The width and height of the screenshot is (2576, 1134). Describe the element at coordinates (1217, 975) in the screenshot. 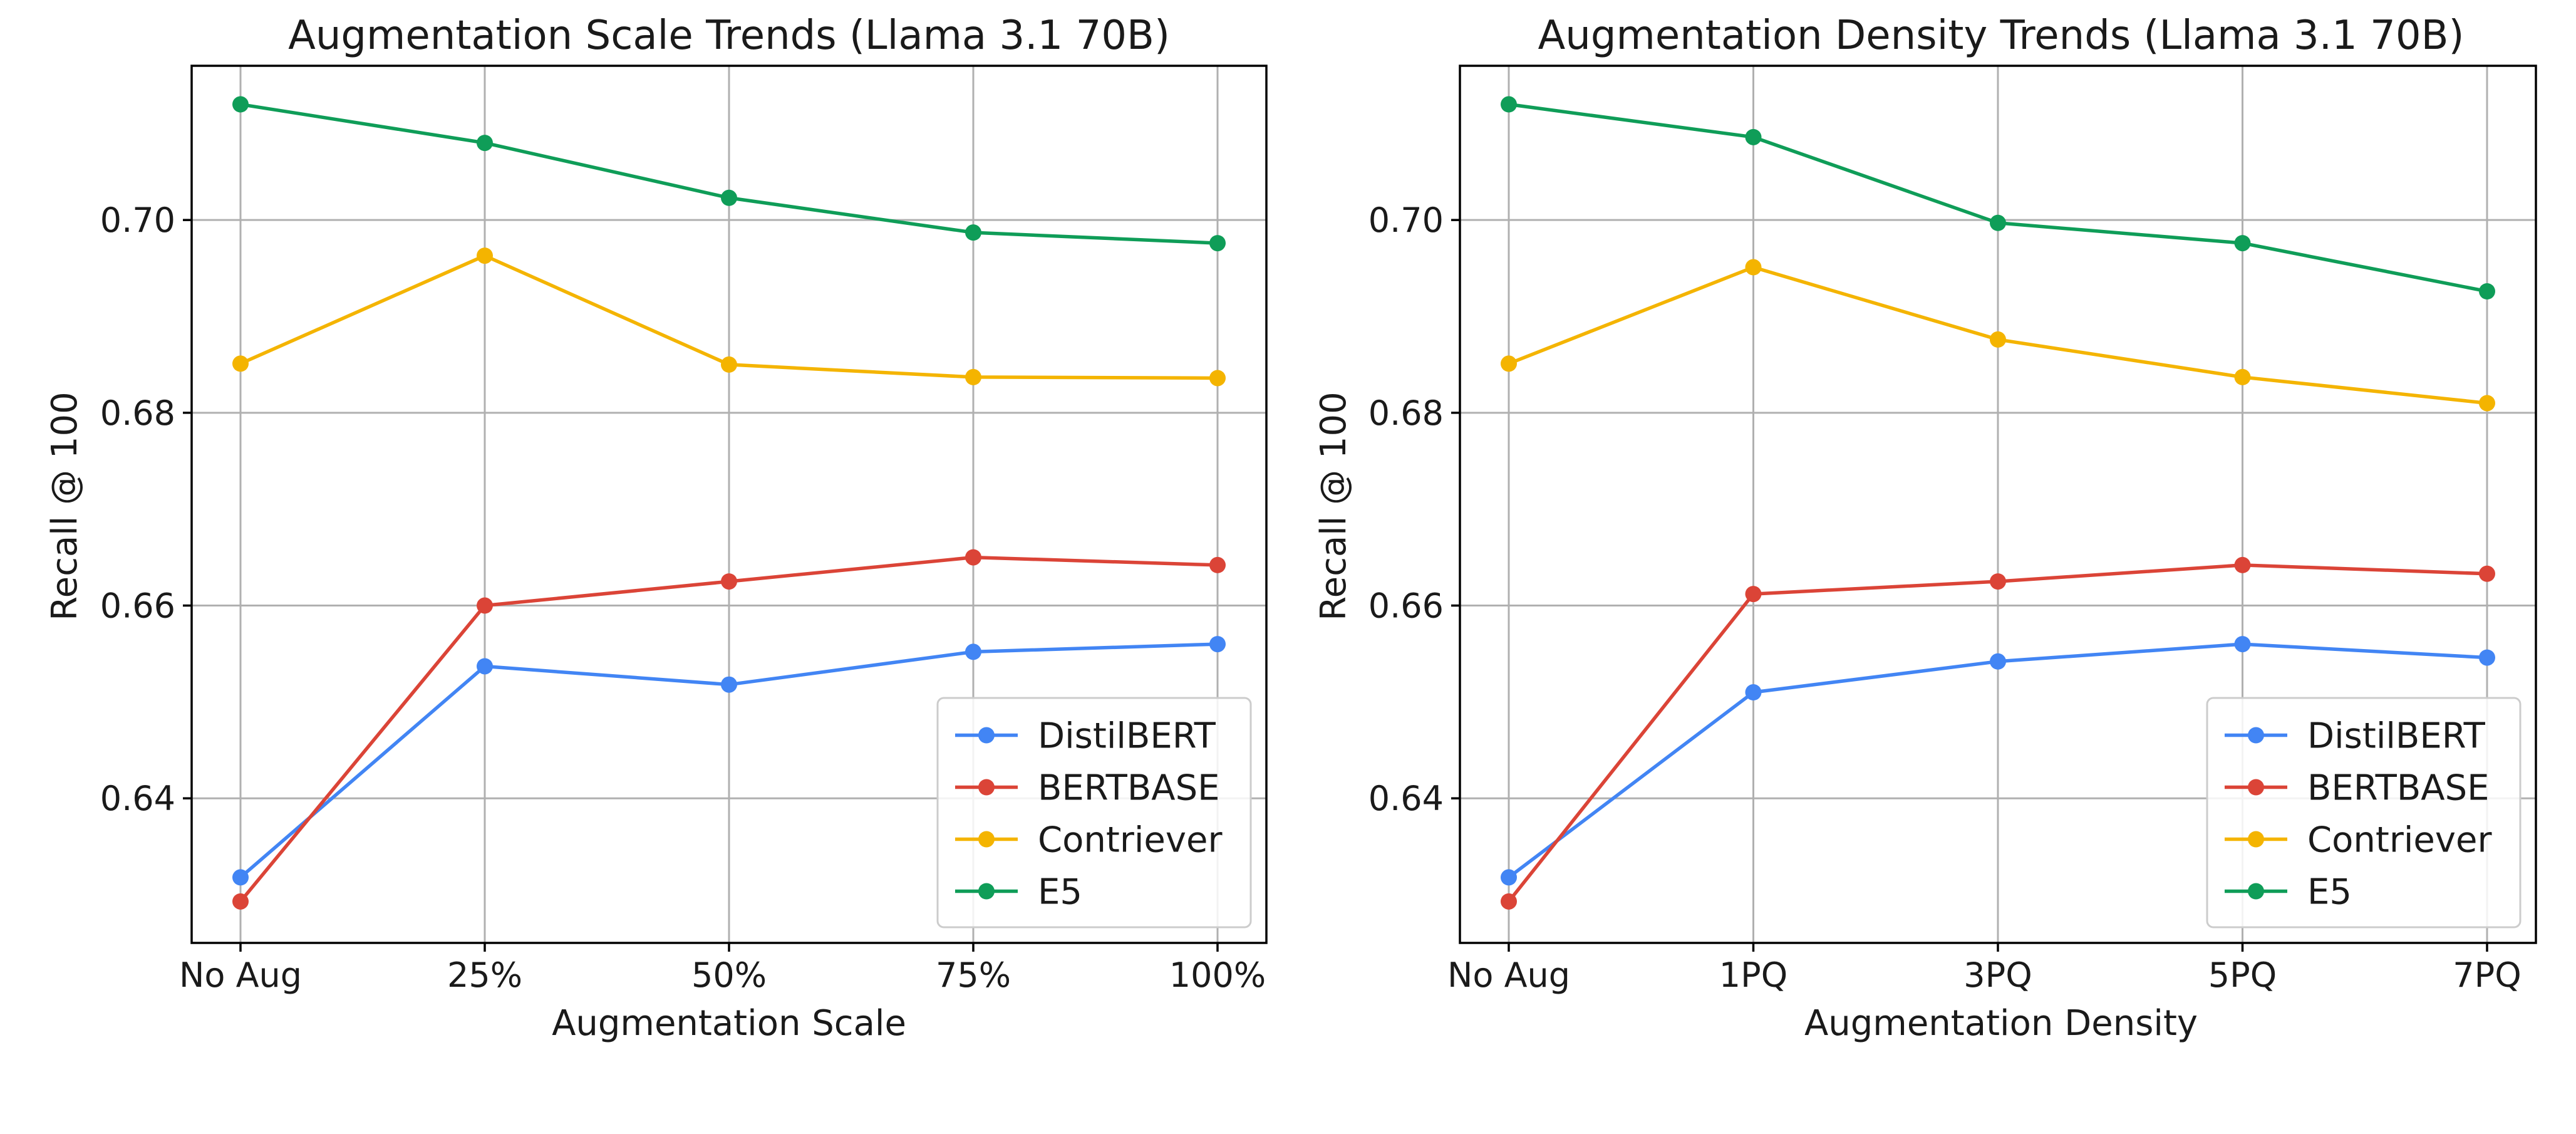

I see `x-tick-label: 100%` at that location.